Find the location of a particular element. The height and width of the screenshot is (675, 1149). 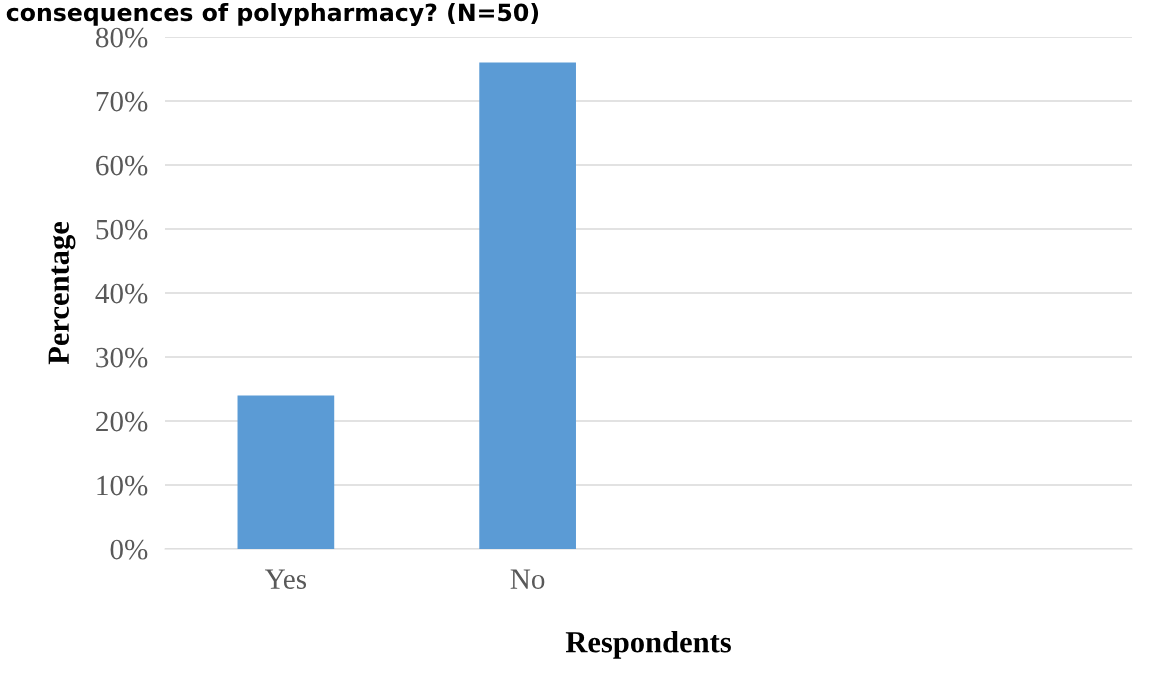

x-axis-title: Respondents is located at coordinates (648, 645).